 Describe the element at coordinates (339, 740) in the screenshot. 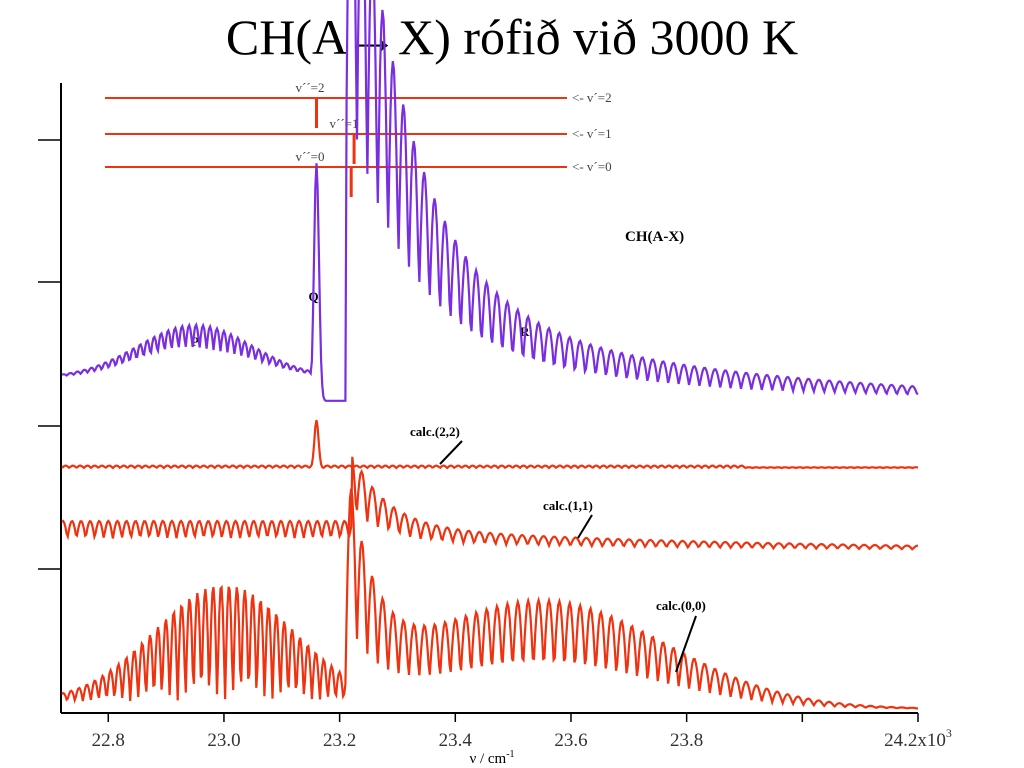

I see `x-tick-label: 23.2` at that location.